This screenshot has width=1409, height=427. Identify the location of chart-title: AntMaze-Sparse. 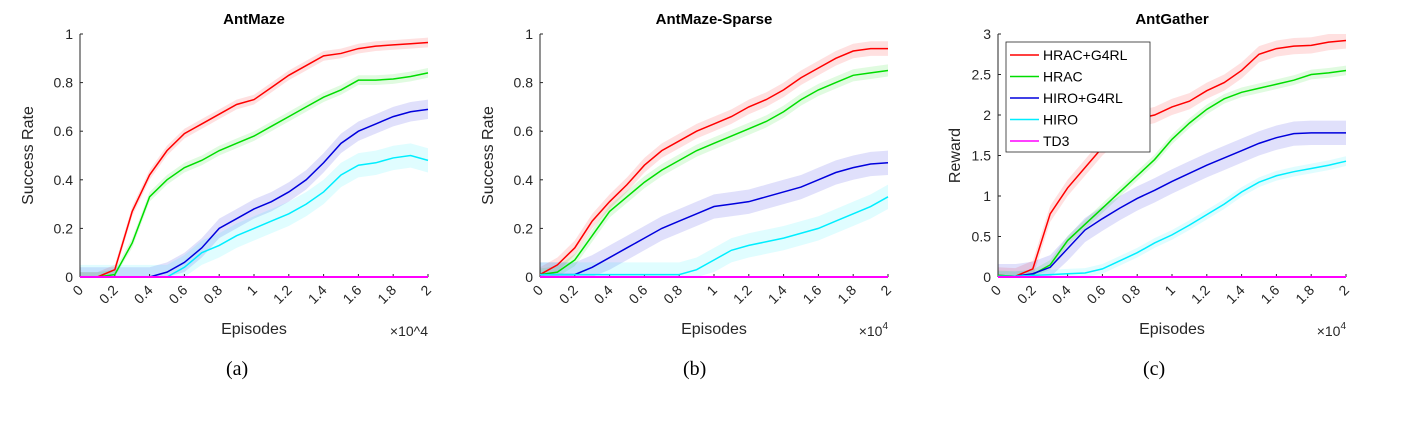
(714, 19).